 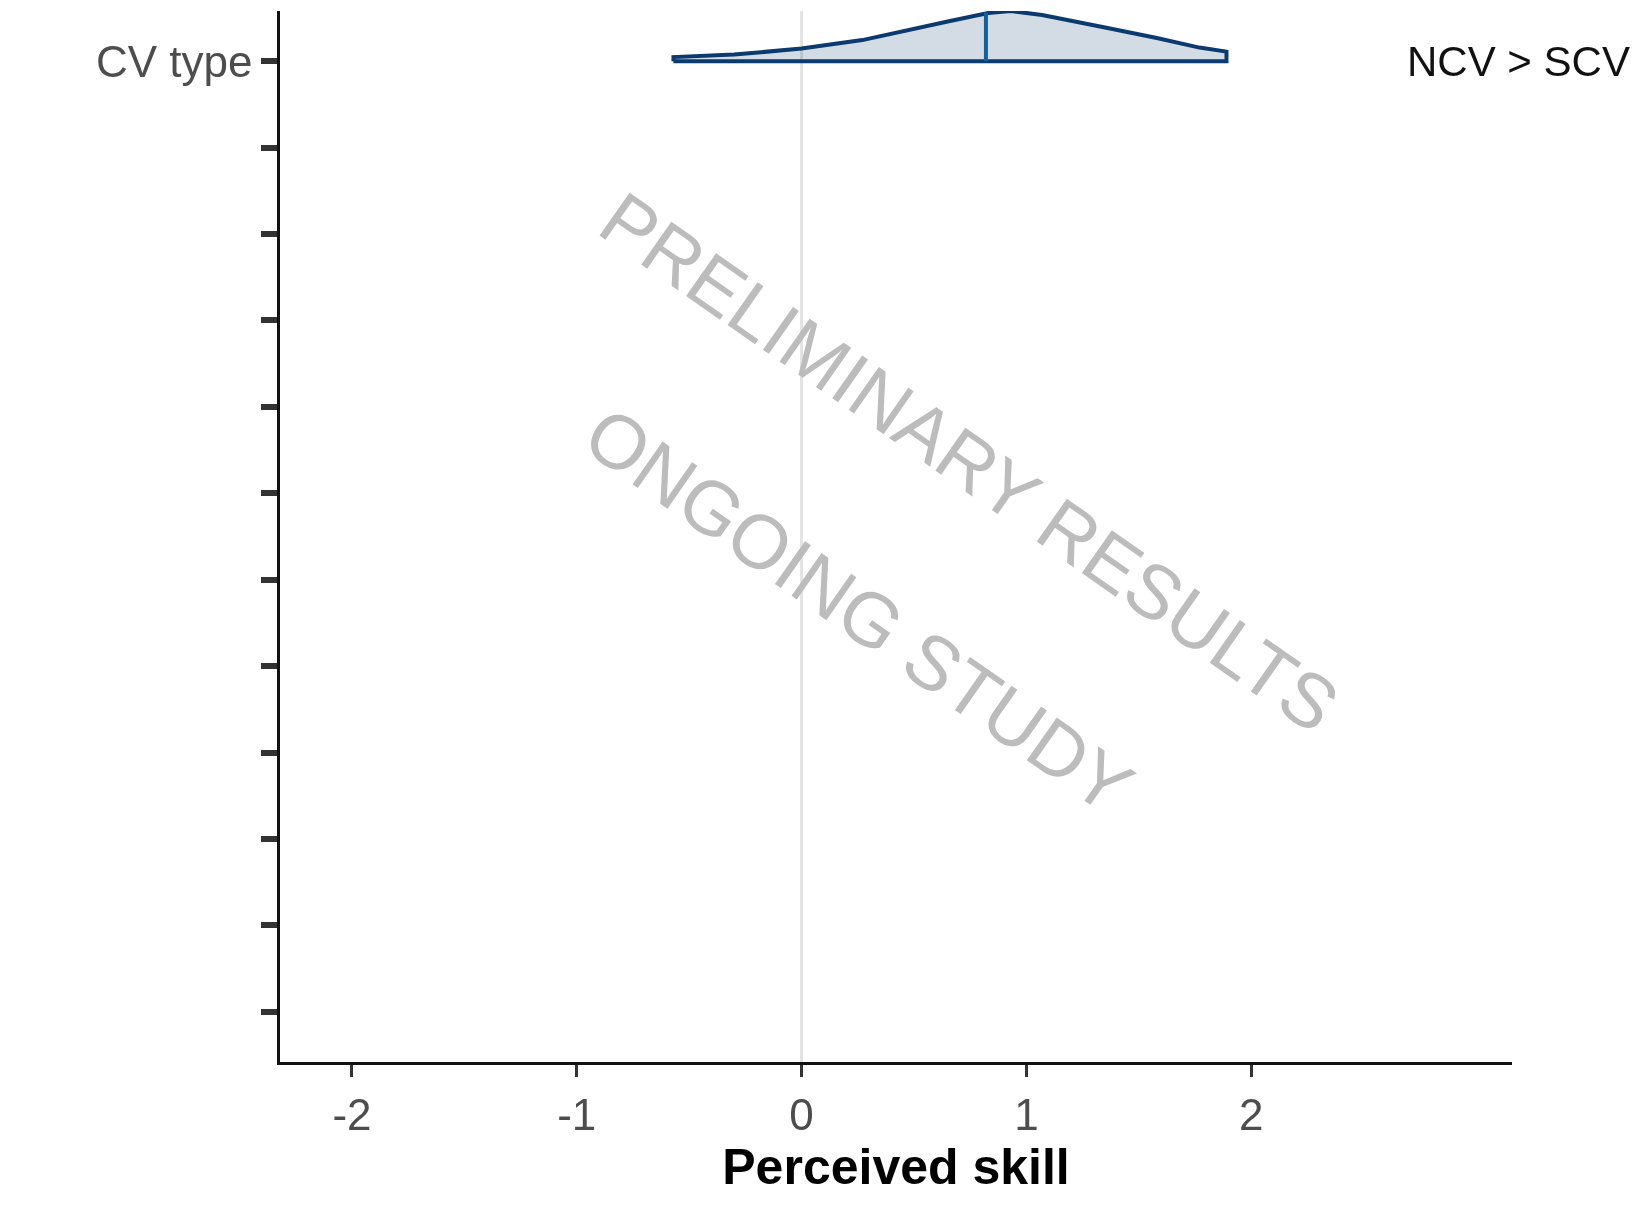 What do you see at coordinates (1251, 1114) in the screenshot?
I see `x-tick-label: 2` at bounding box center [1251, 1114].